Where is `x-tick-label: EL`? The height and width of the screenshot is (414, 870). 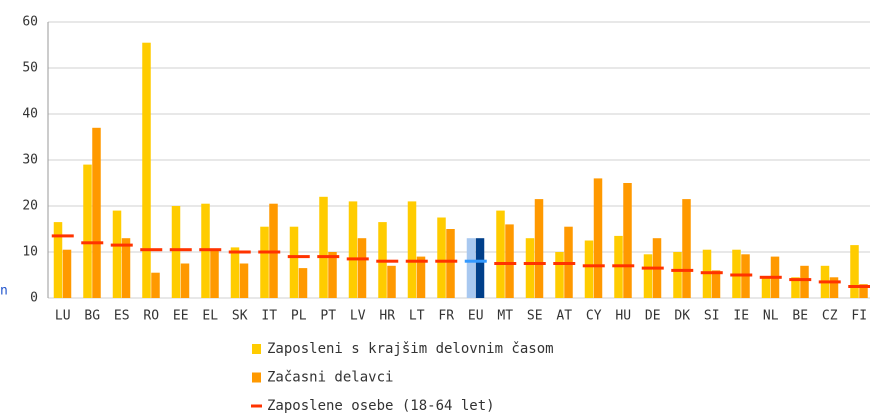
x-tick-label: EL is located at coordinates (210, 316).